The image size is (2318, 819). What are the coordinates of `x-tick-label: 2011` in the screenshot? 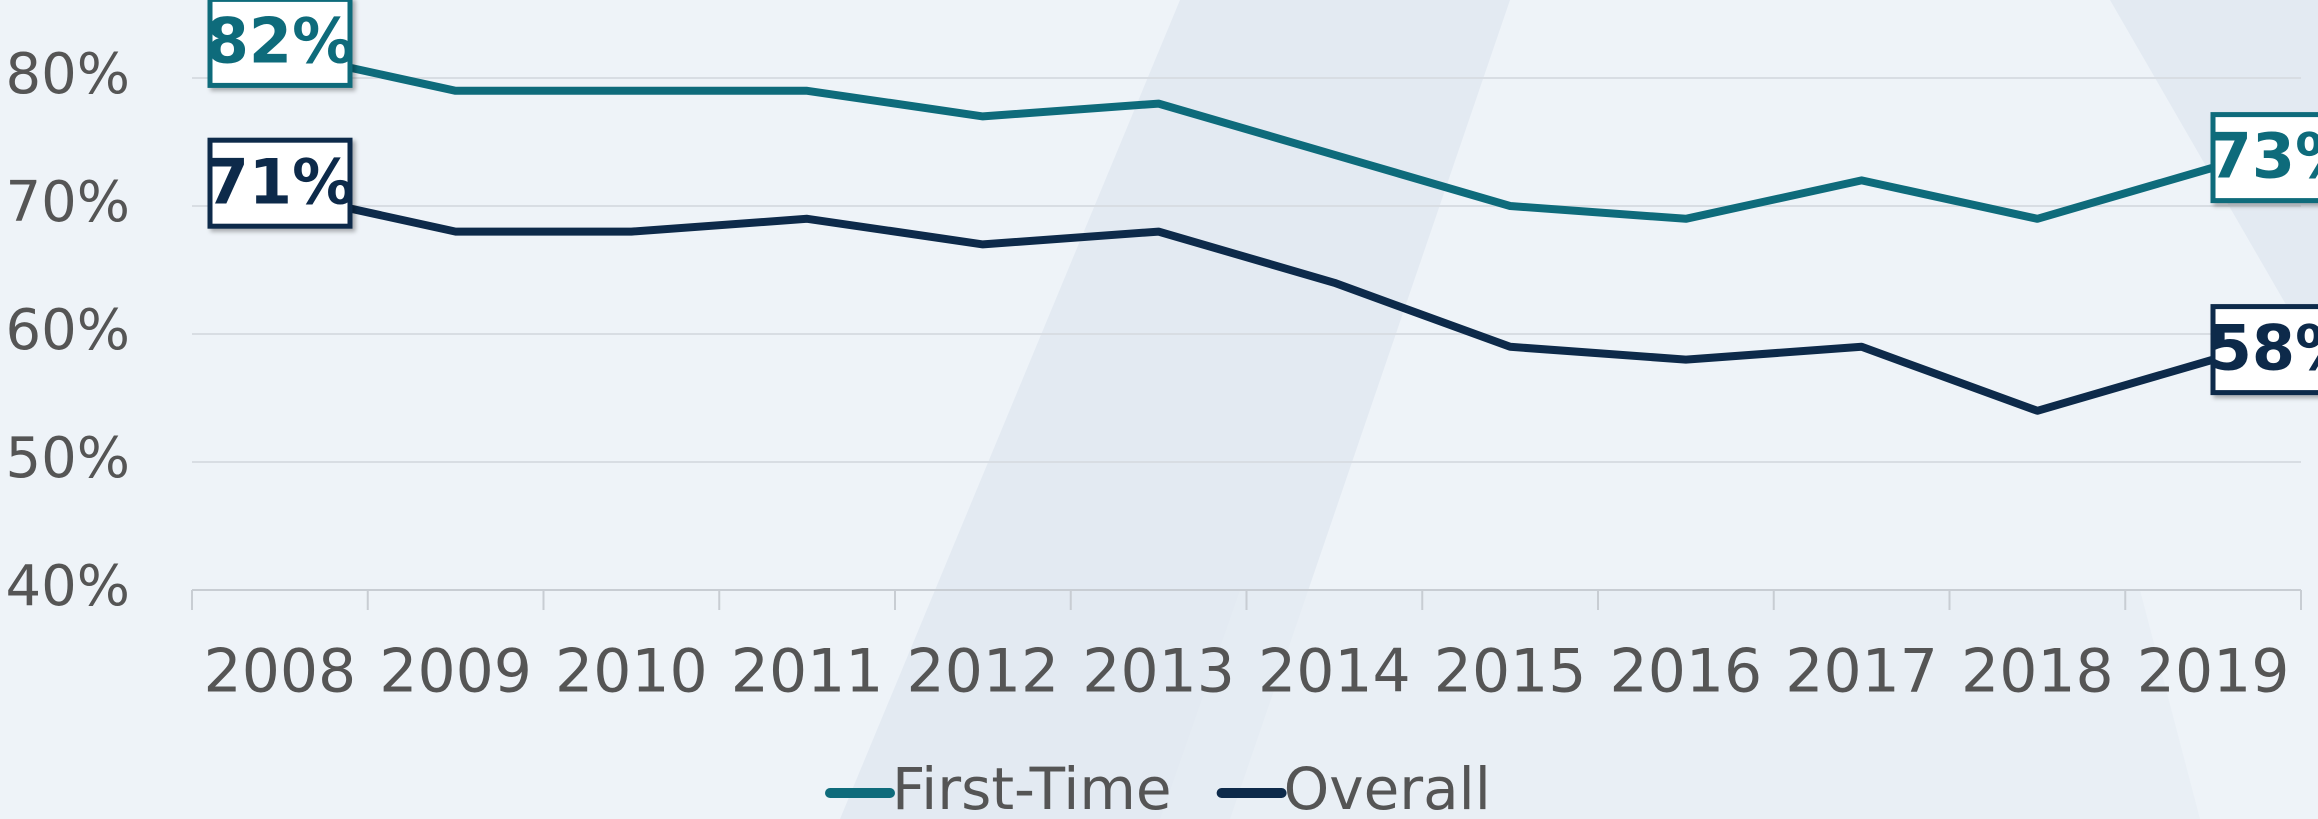 It's located at (807, 672).